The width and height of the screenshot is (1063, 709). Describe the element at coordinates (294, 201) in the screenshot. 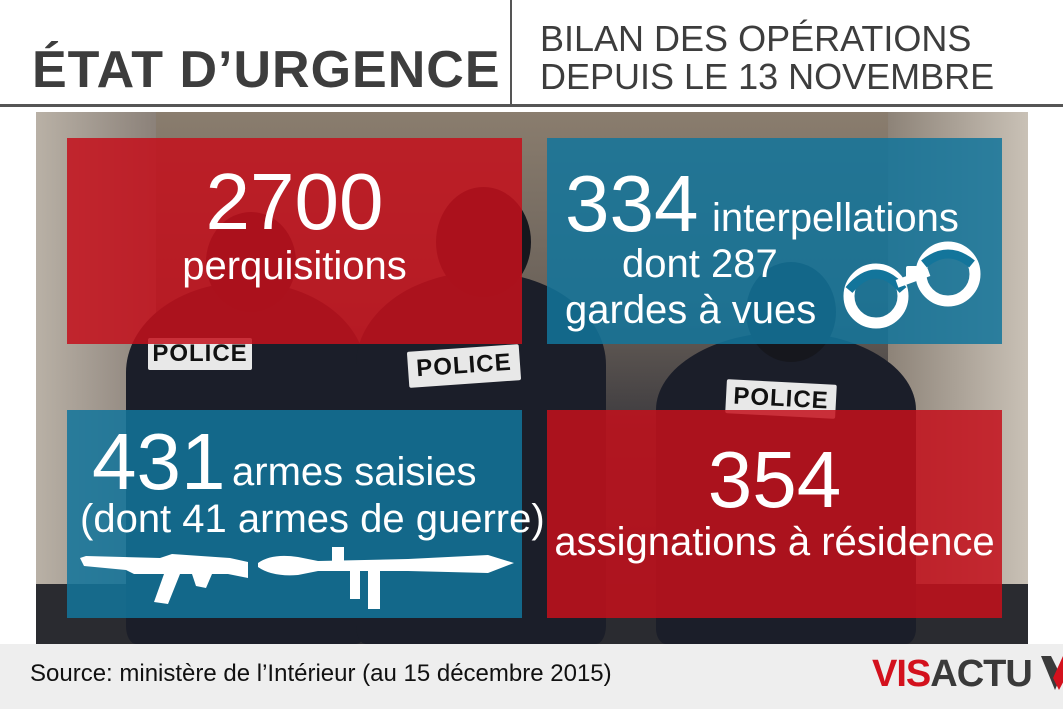

I see `perquisitions-number: 2700` at that location.